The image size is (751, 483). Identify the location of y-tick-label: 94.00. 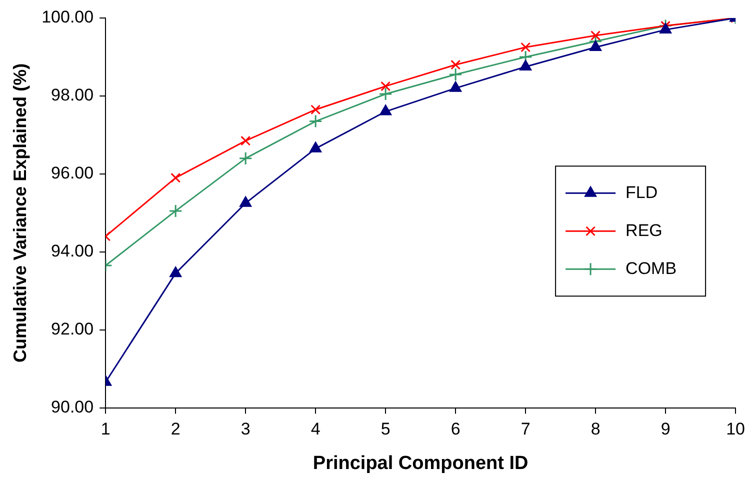
(72, 251).